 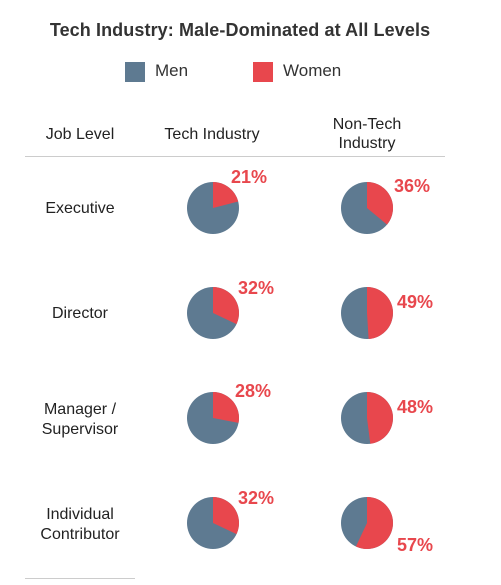 I want to click on legend-swatch-women, so click(x=263, y=72).